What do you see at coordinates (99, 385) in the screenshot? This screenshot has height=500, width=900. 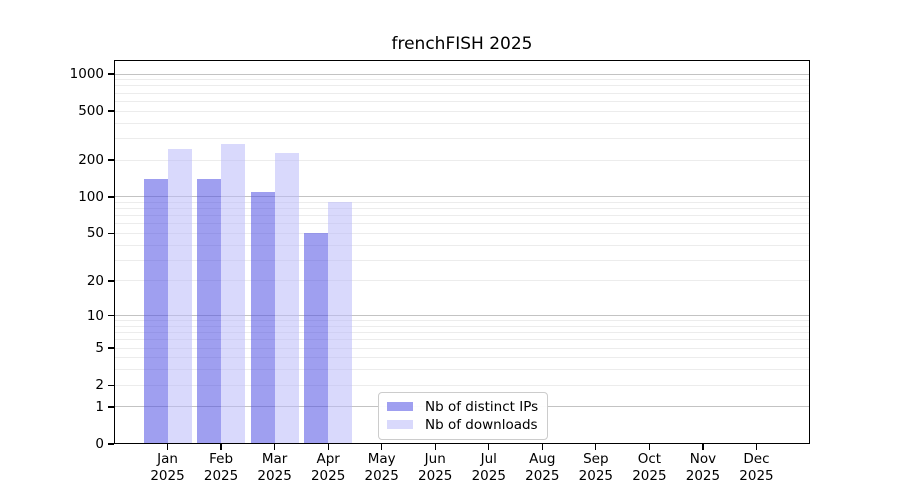 I see `y-tick-label: 2` at bounding box center [99, 385].